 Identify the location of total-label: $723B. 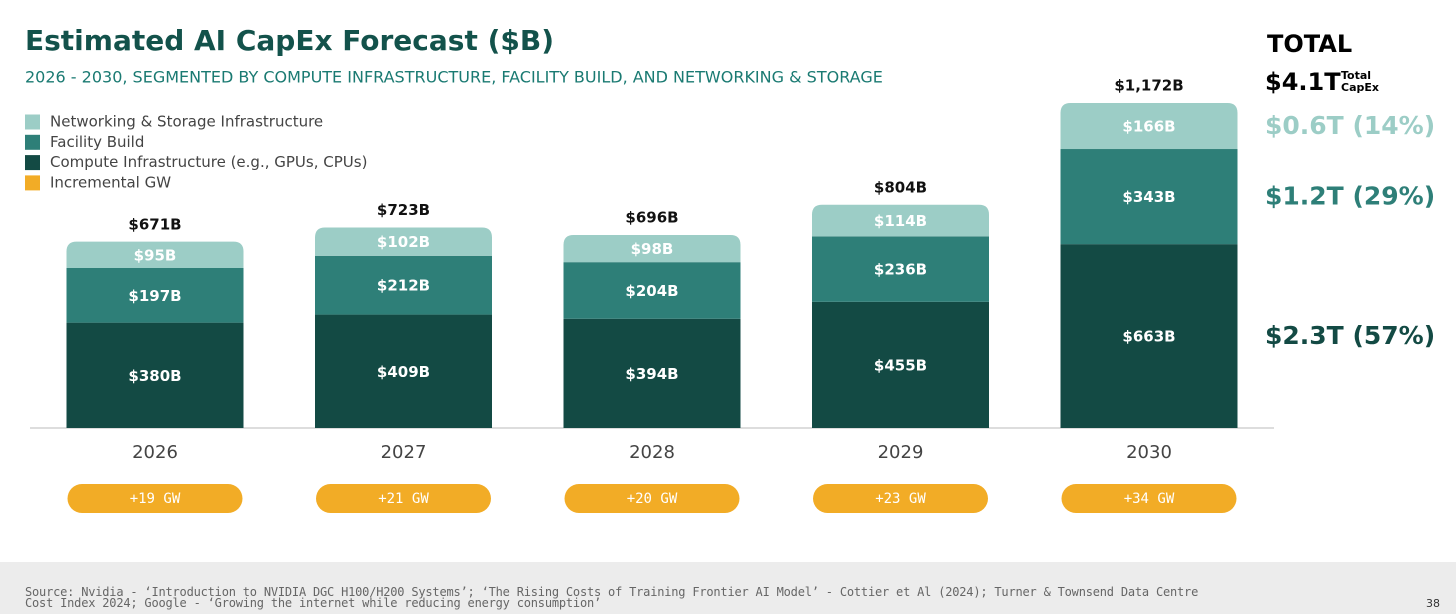
(403, 210).